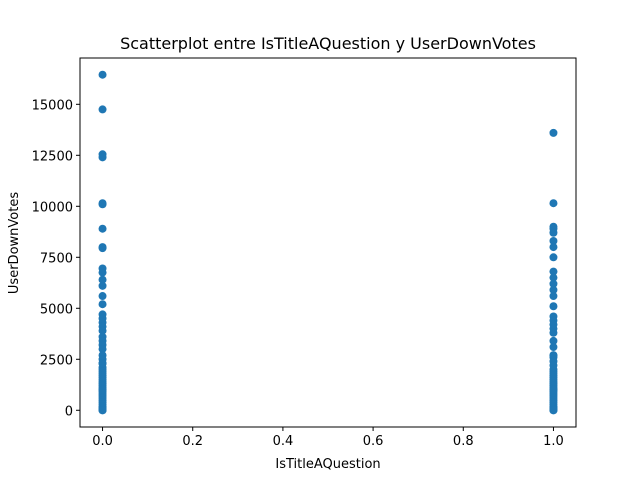 The height and width of the screenshot is (484, 640). What do you see at coordinates (283, 441) in the screenshot?
I see `x-tick-label: 0.4` at bounding box center [283, 441].